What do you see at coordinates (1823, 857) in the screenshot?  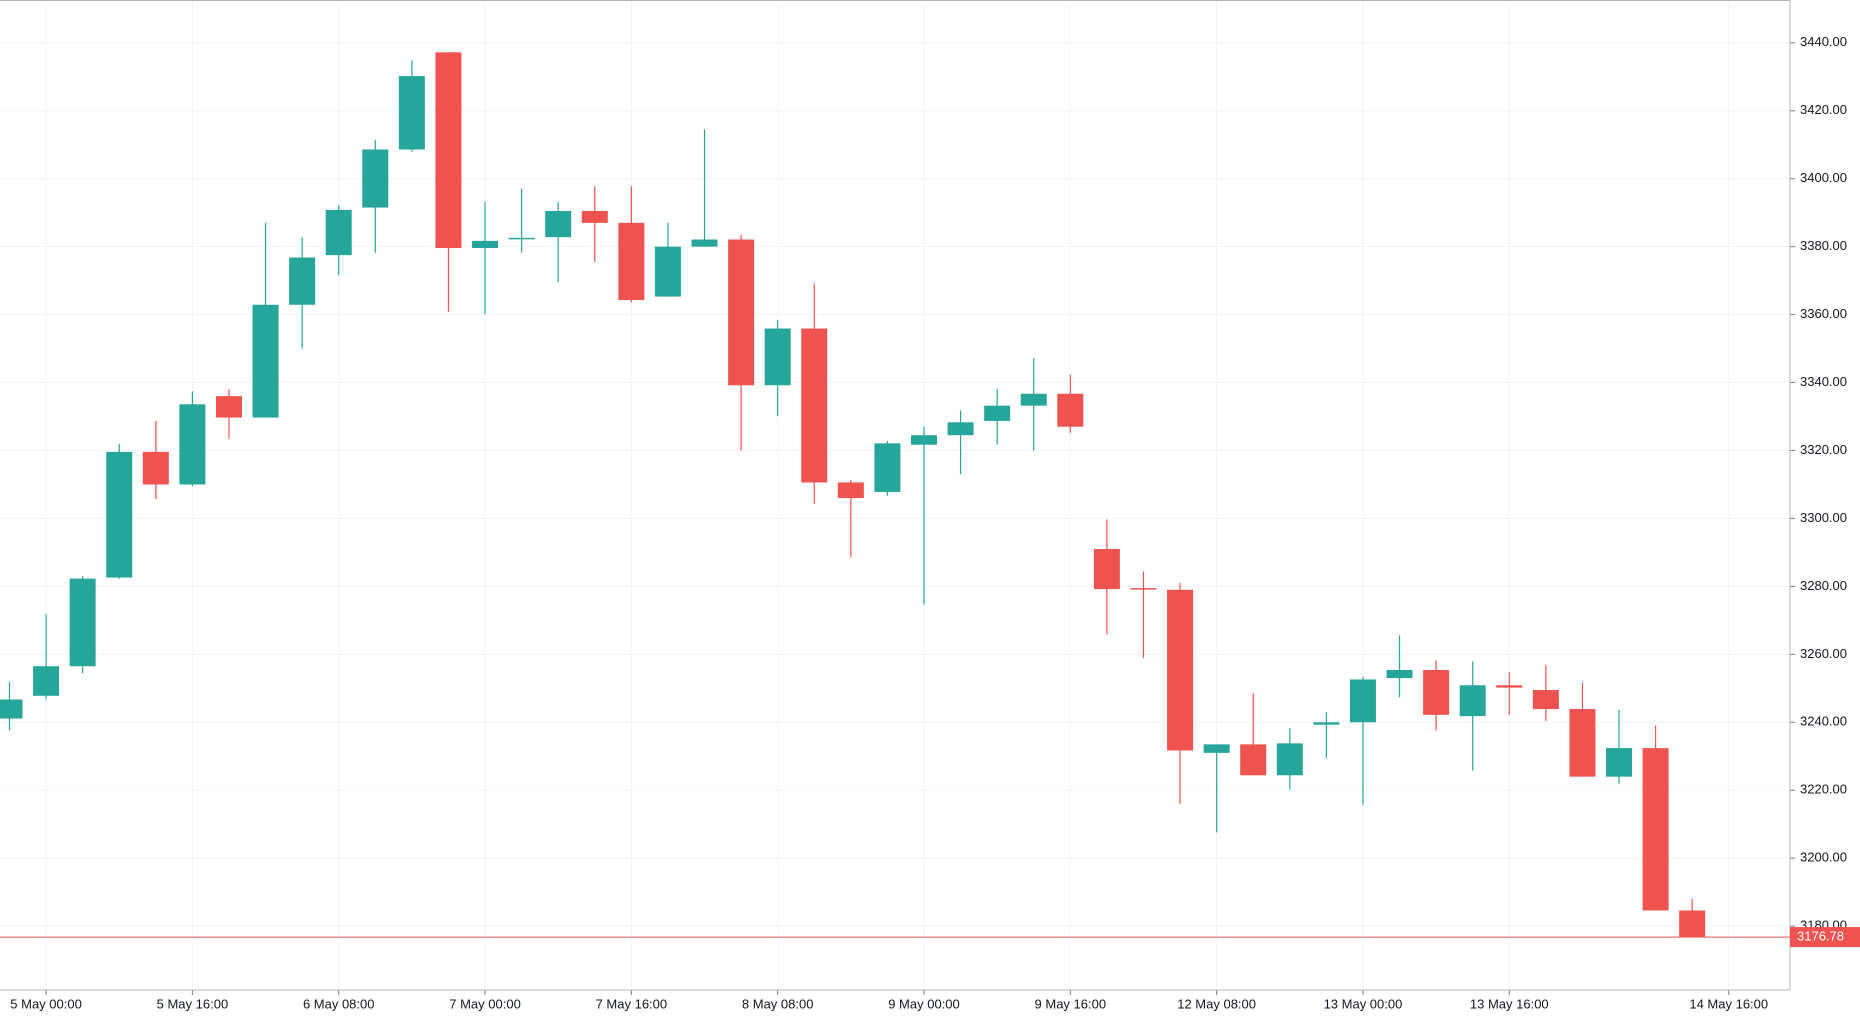 I see `y-tick-label: 3200.00` at bounding box center [1823, 857].